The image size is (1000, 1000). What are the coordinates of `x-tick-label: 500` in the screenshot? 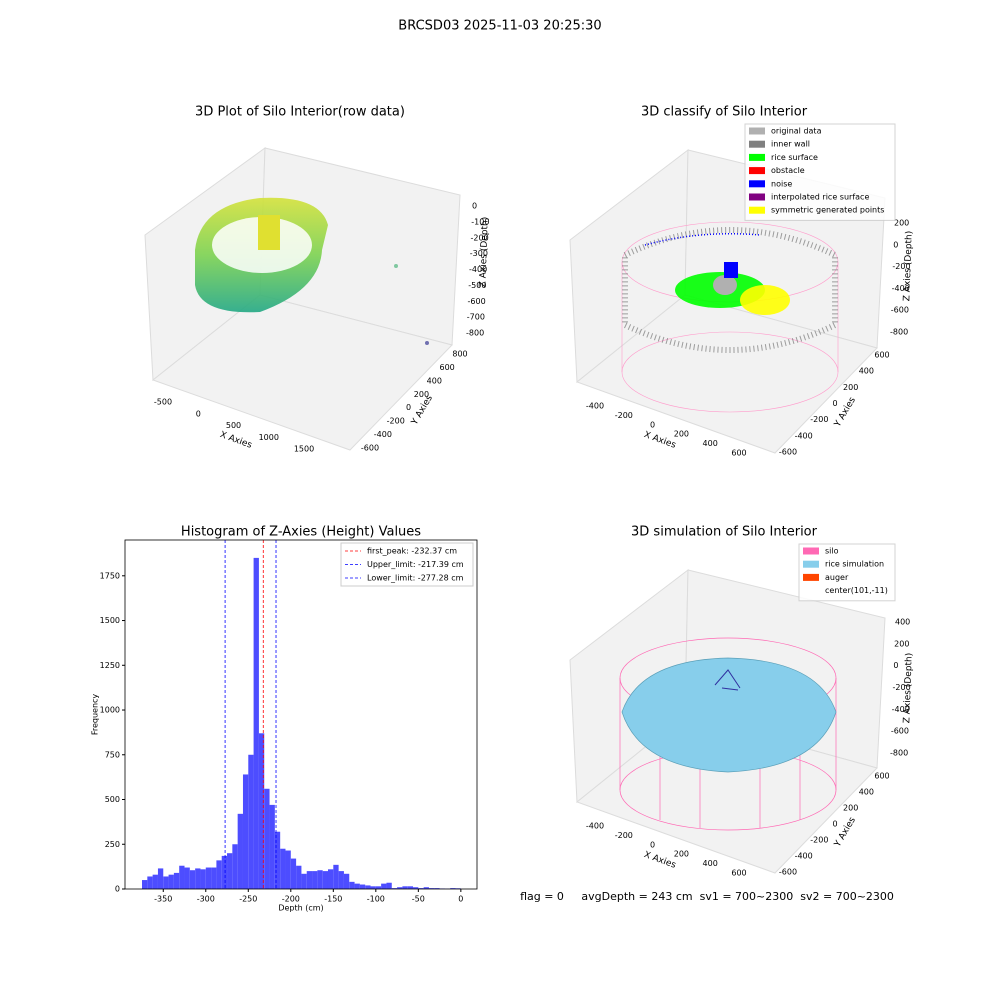 It's located at (233, 425).